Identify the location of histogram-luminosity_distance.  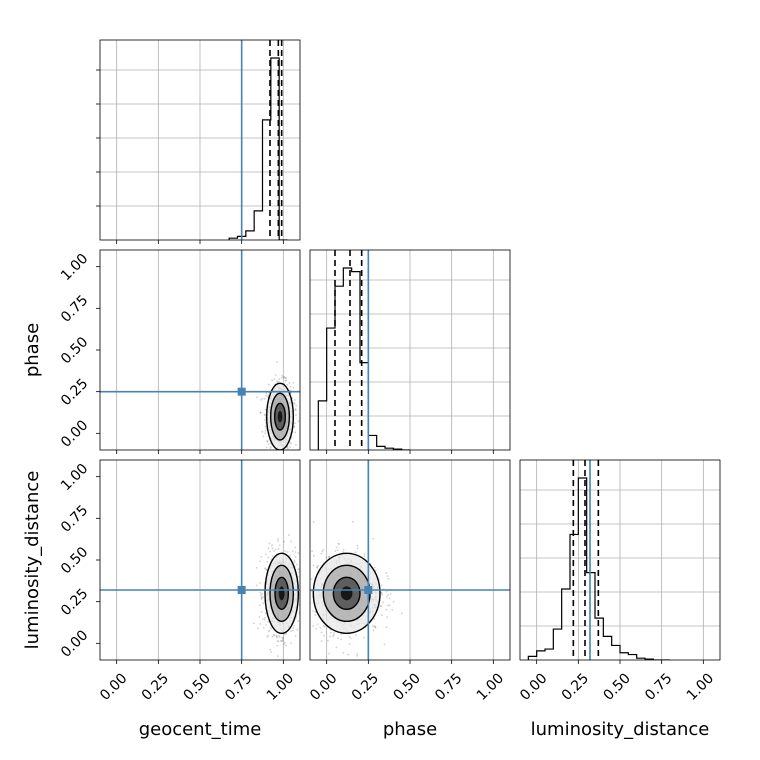
(598, 568).